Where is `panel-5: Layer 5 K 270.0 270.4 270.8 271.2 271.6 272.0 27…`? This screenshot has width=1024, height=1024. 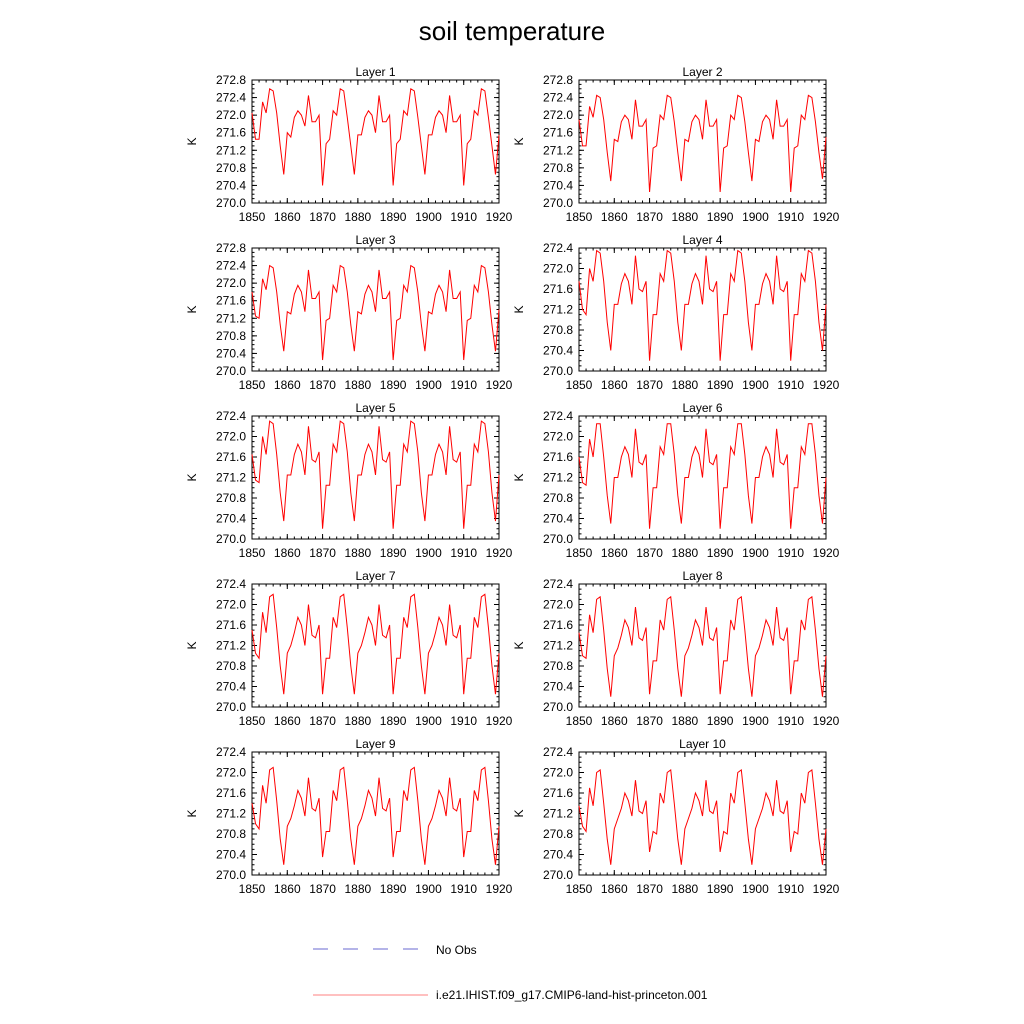 panel-5: Layer 5 K 270.0 270.4 270.8 271.2 271.6 272.0 27… is located at coordinates (349, 480).